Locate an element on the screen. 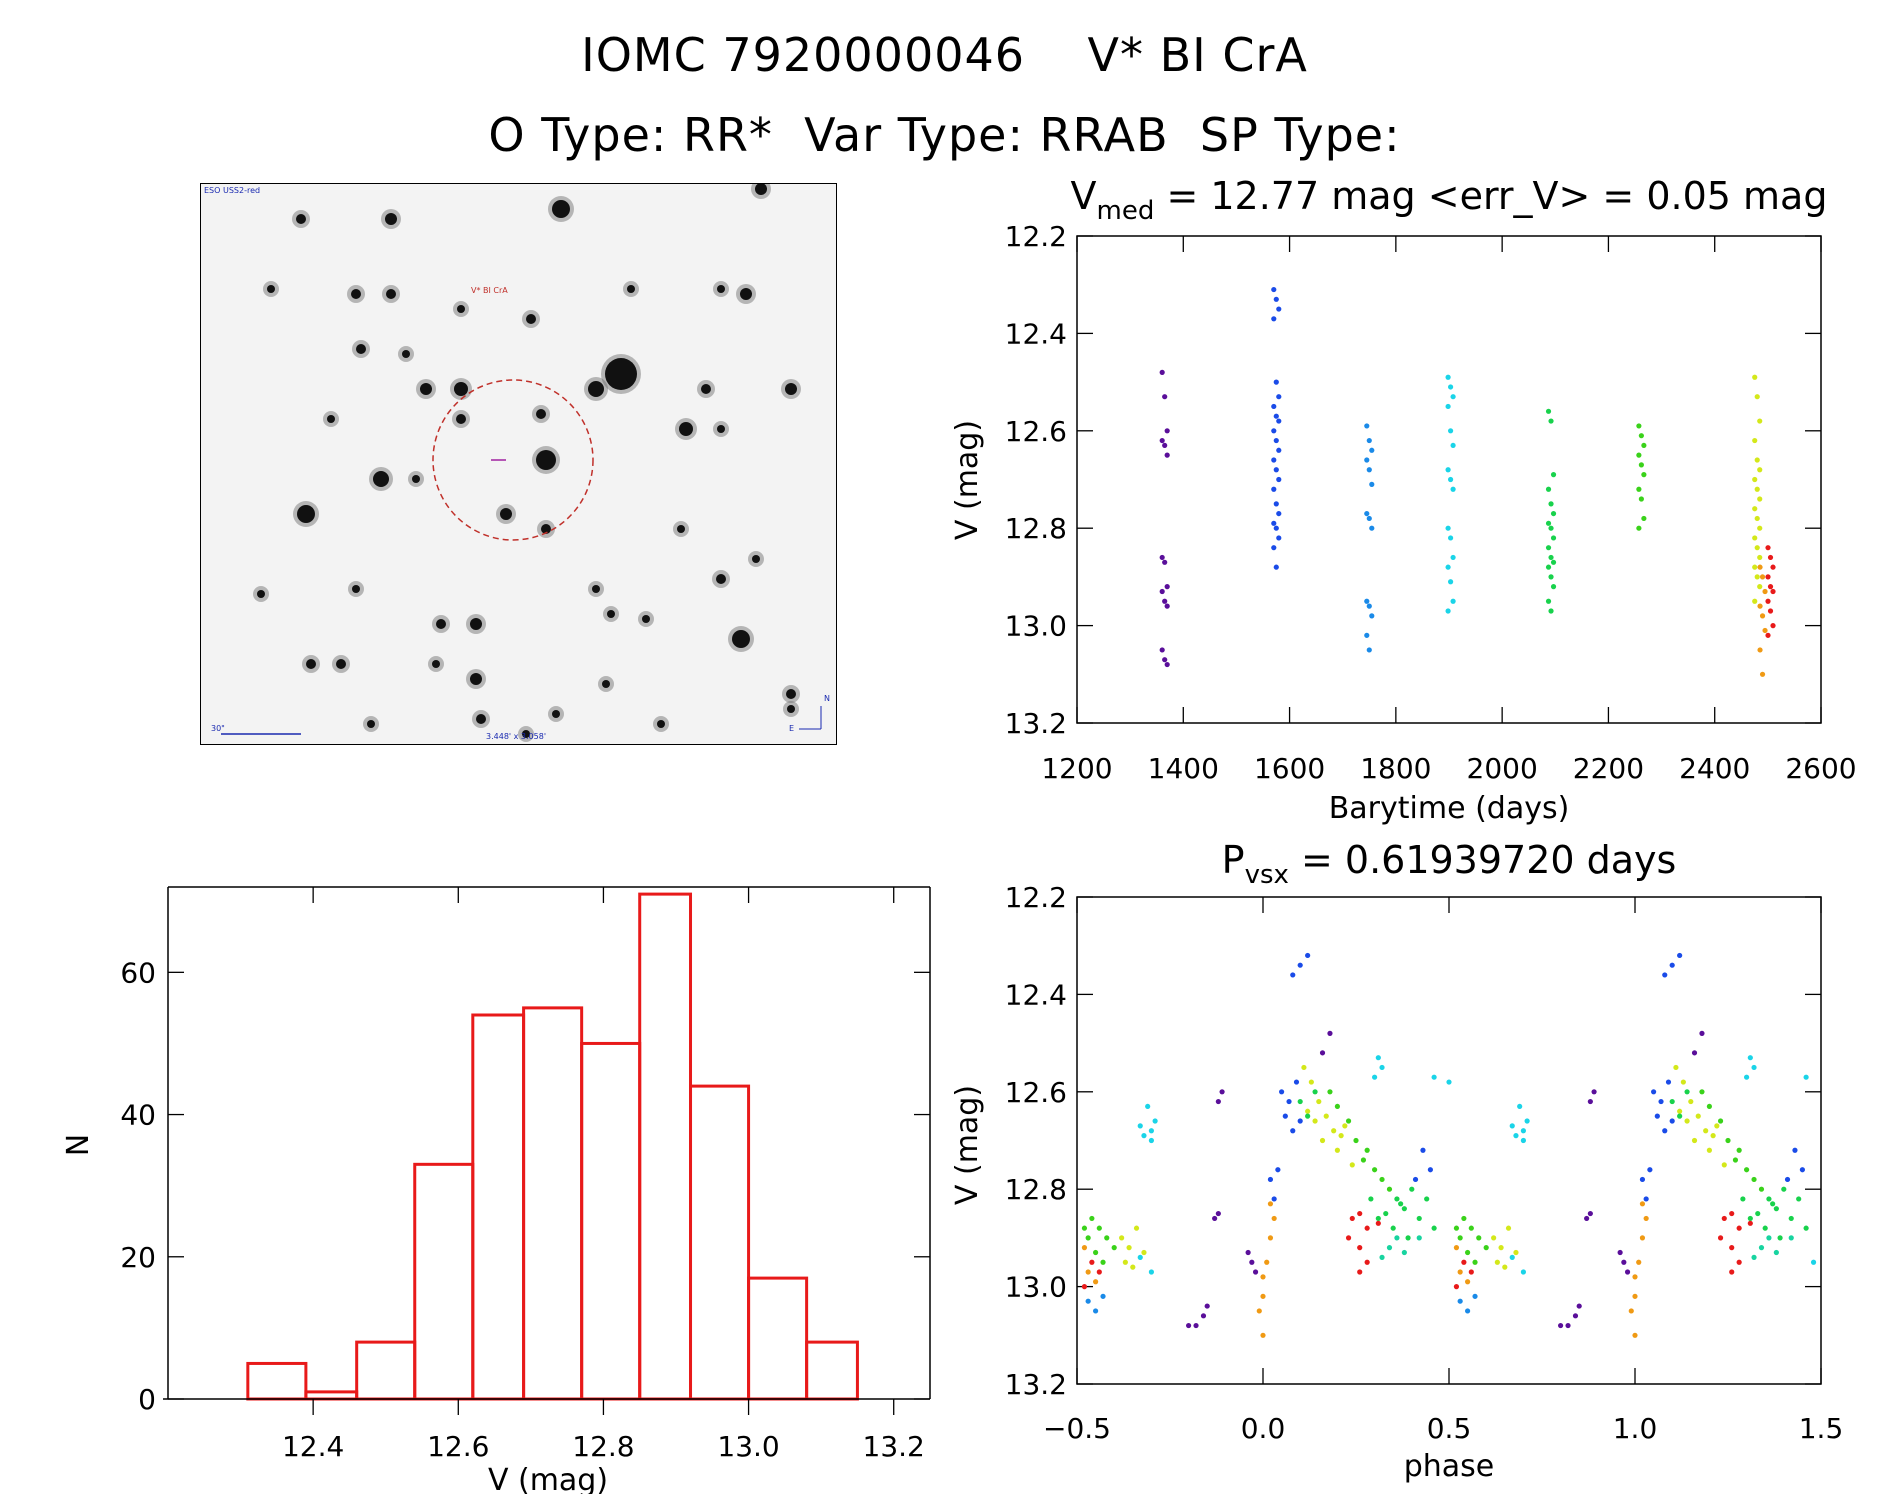 The width and height of the screenshot is (1889, 1494). x-tick-label: 2000 is located at coordinates (1502, 768).